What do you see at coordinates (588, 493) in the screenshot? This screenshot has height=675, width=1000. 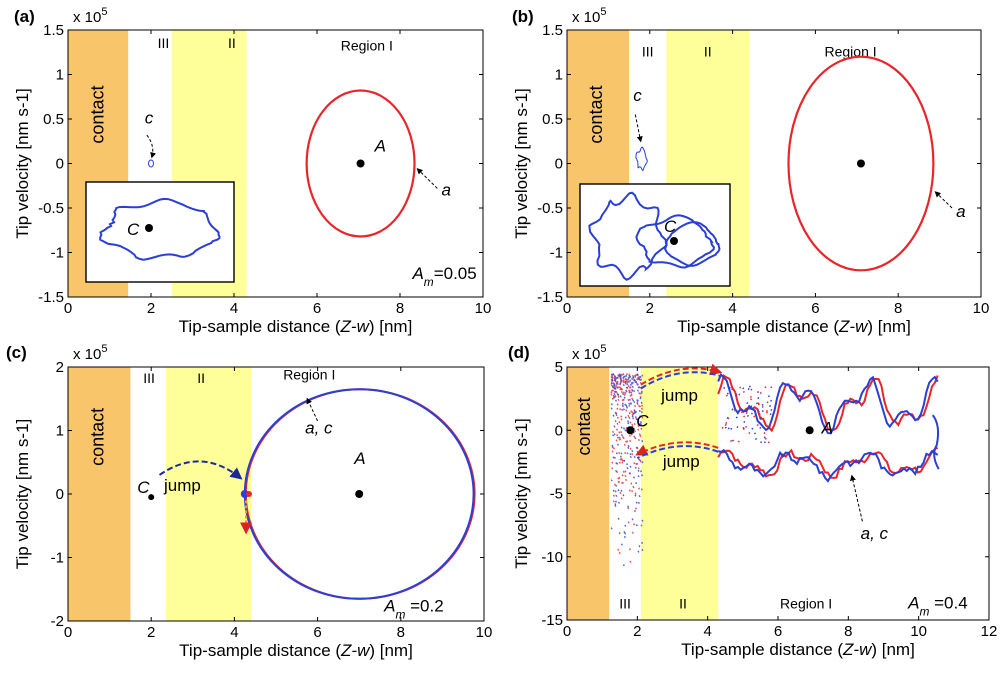 I see `contact-region` at bounding box center [588, 493].